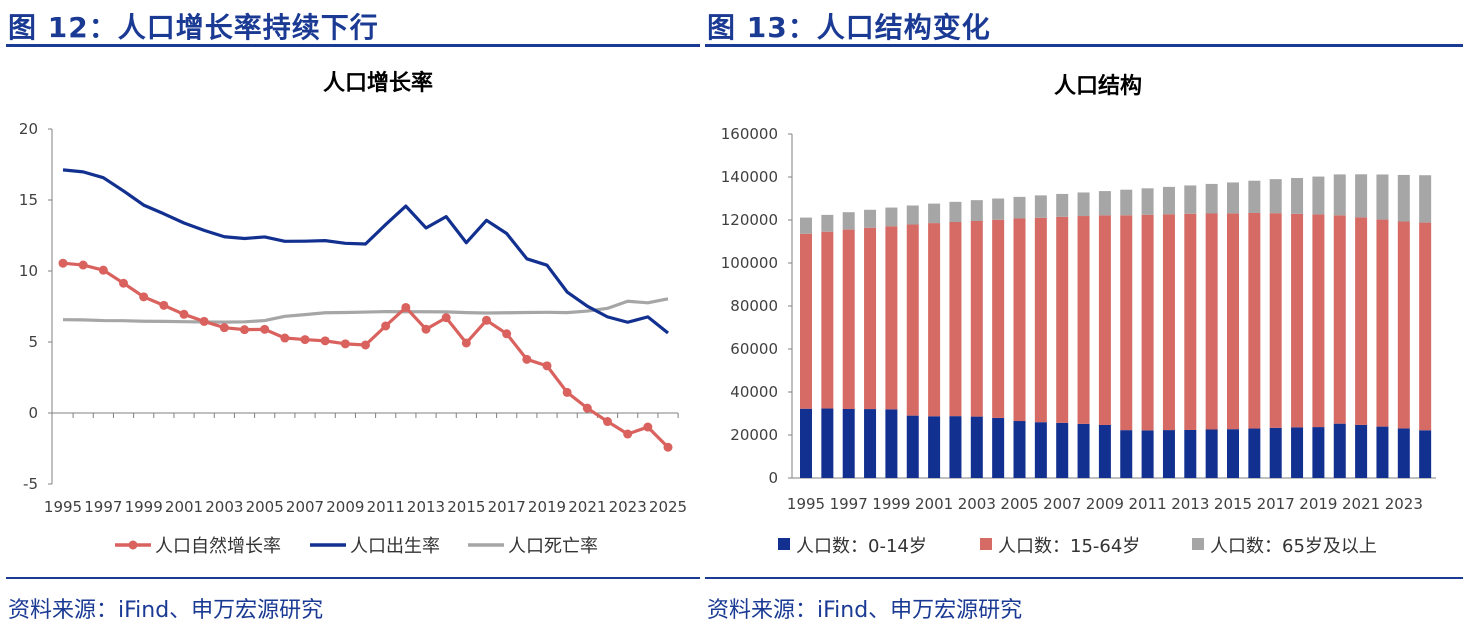  I want to click on x-tick-label: 2009, so click(1105, 504).